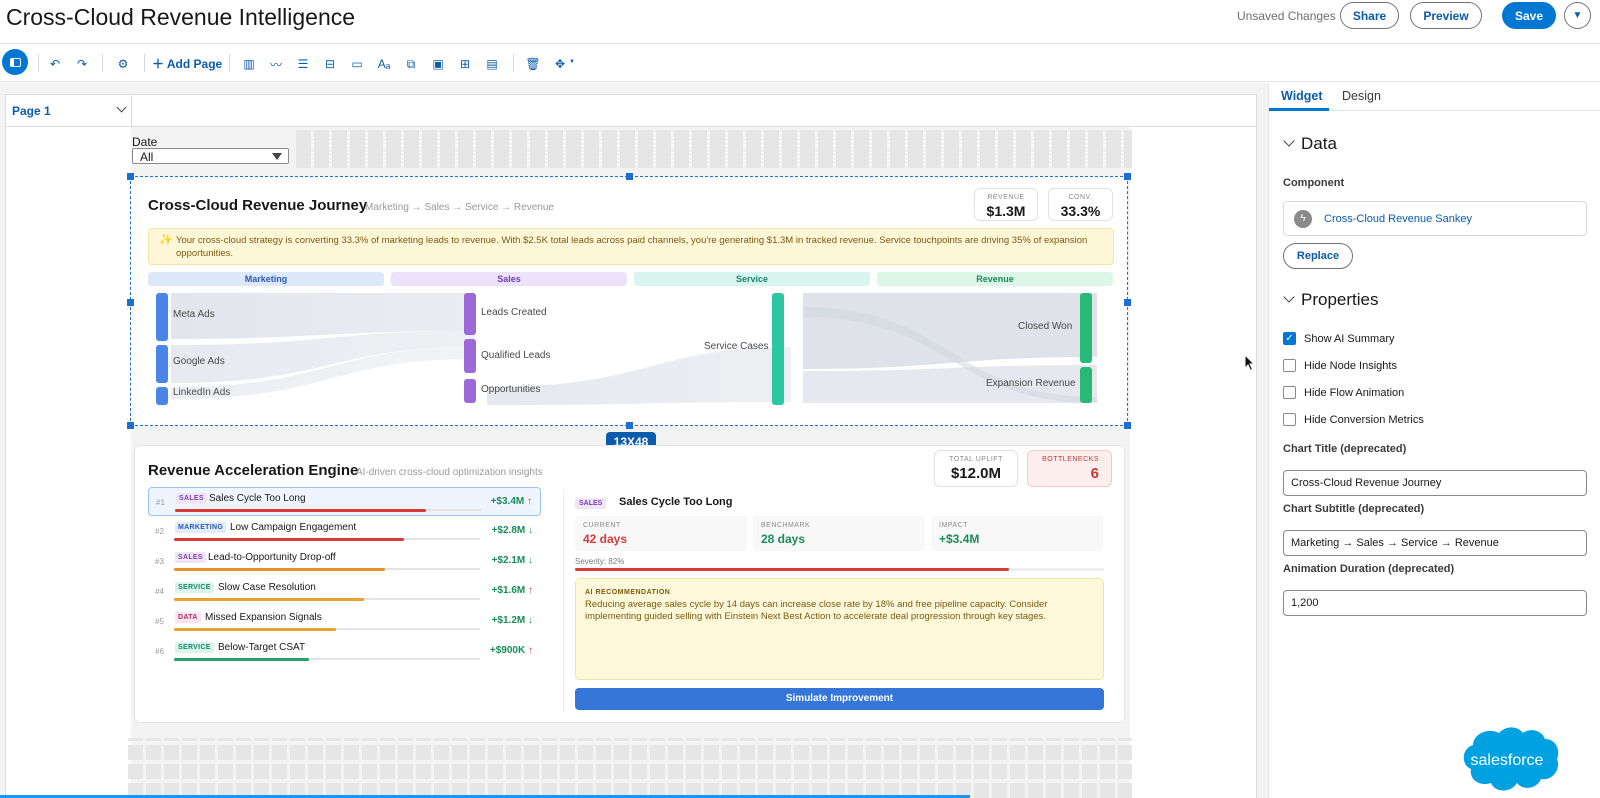 The height and width of the screenshot is (798, 1600). I want to click on node-linkedin-ads, so click(162, 396).